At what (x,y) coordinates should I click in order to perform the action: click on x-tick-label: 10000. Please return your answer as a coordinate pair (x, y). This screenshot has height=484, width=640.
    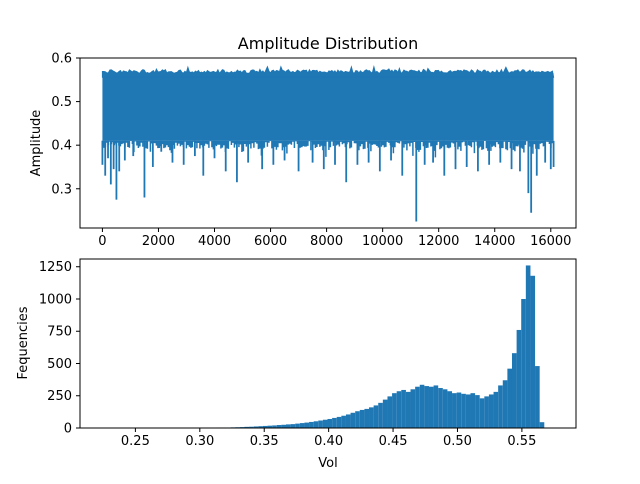
    Looking at the image, I should click on (382, 241).